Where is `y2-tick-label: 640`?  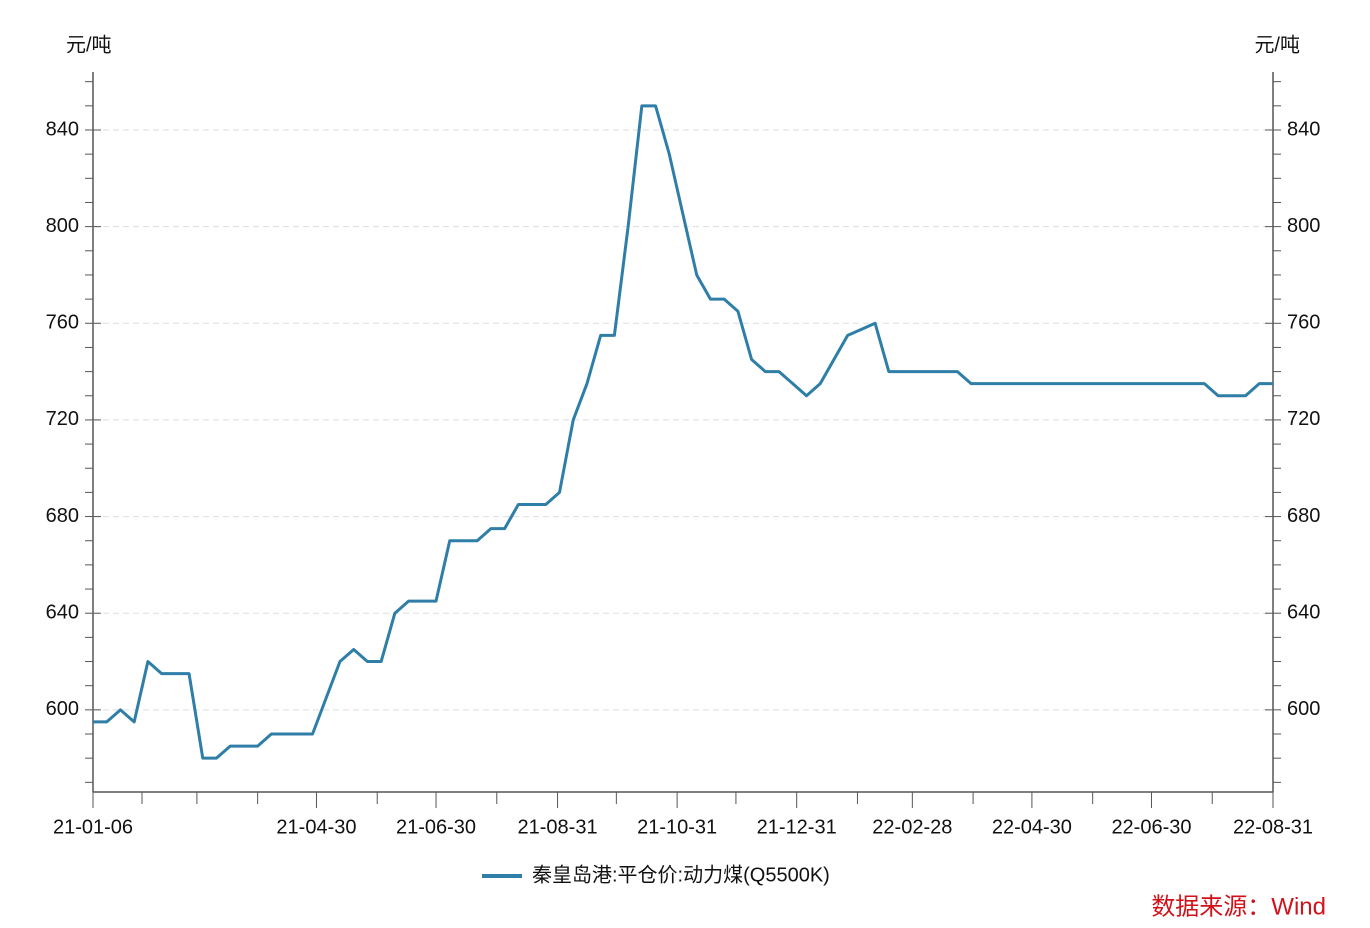 y2-tick-label: 640 is located at coordinates (1303, 612).